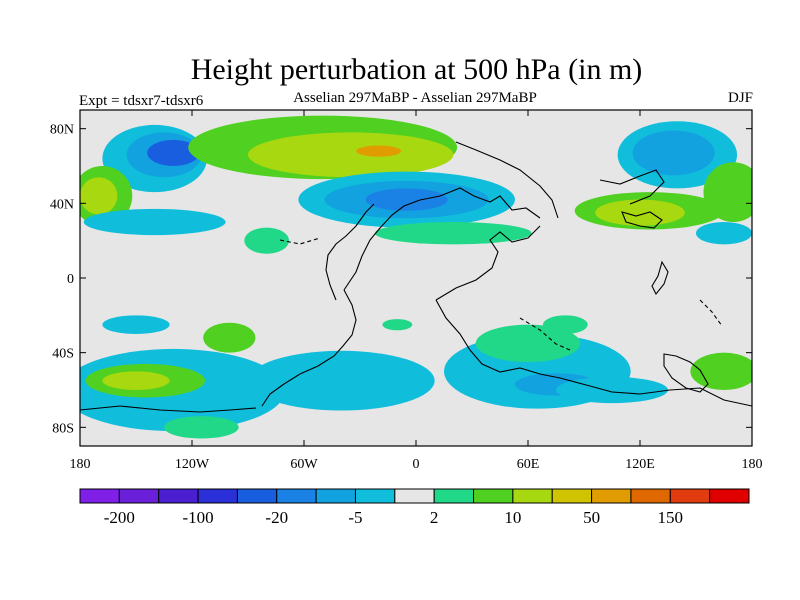 This screenshot has height=600, width=800. What do you see at coordinates (197, 517) in the screenshot?
I see `colorbar-label: -100` at bounding box center [197, 517].